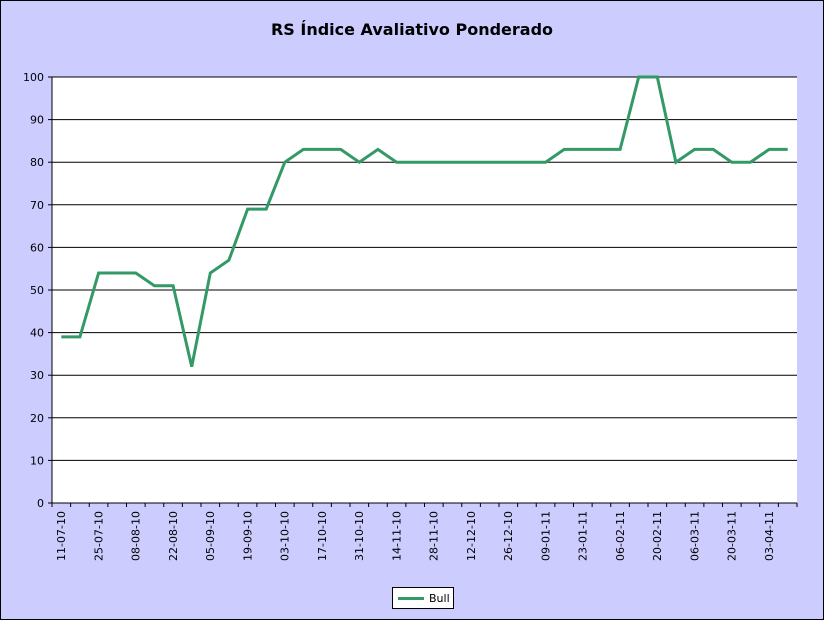 This screenshot has height=620, width=824. I want to click on legend: Bull, so click(423, 598).